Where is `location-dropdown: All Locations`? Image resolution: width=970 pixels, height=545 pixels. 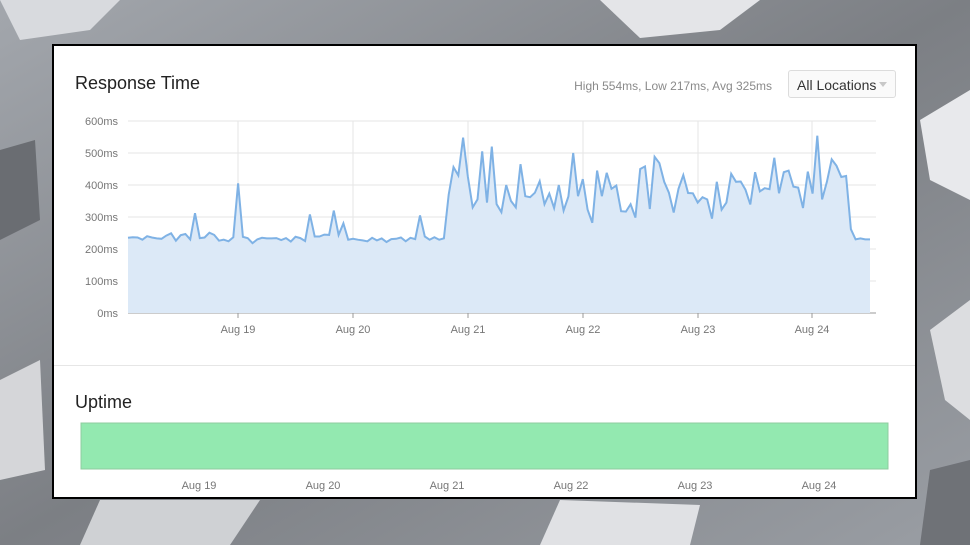 location-dropdown: All Locations is located at coordinates (842, 84).